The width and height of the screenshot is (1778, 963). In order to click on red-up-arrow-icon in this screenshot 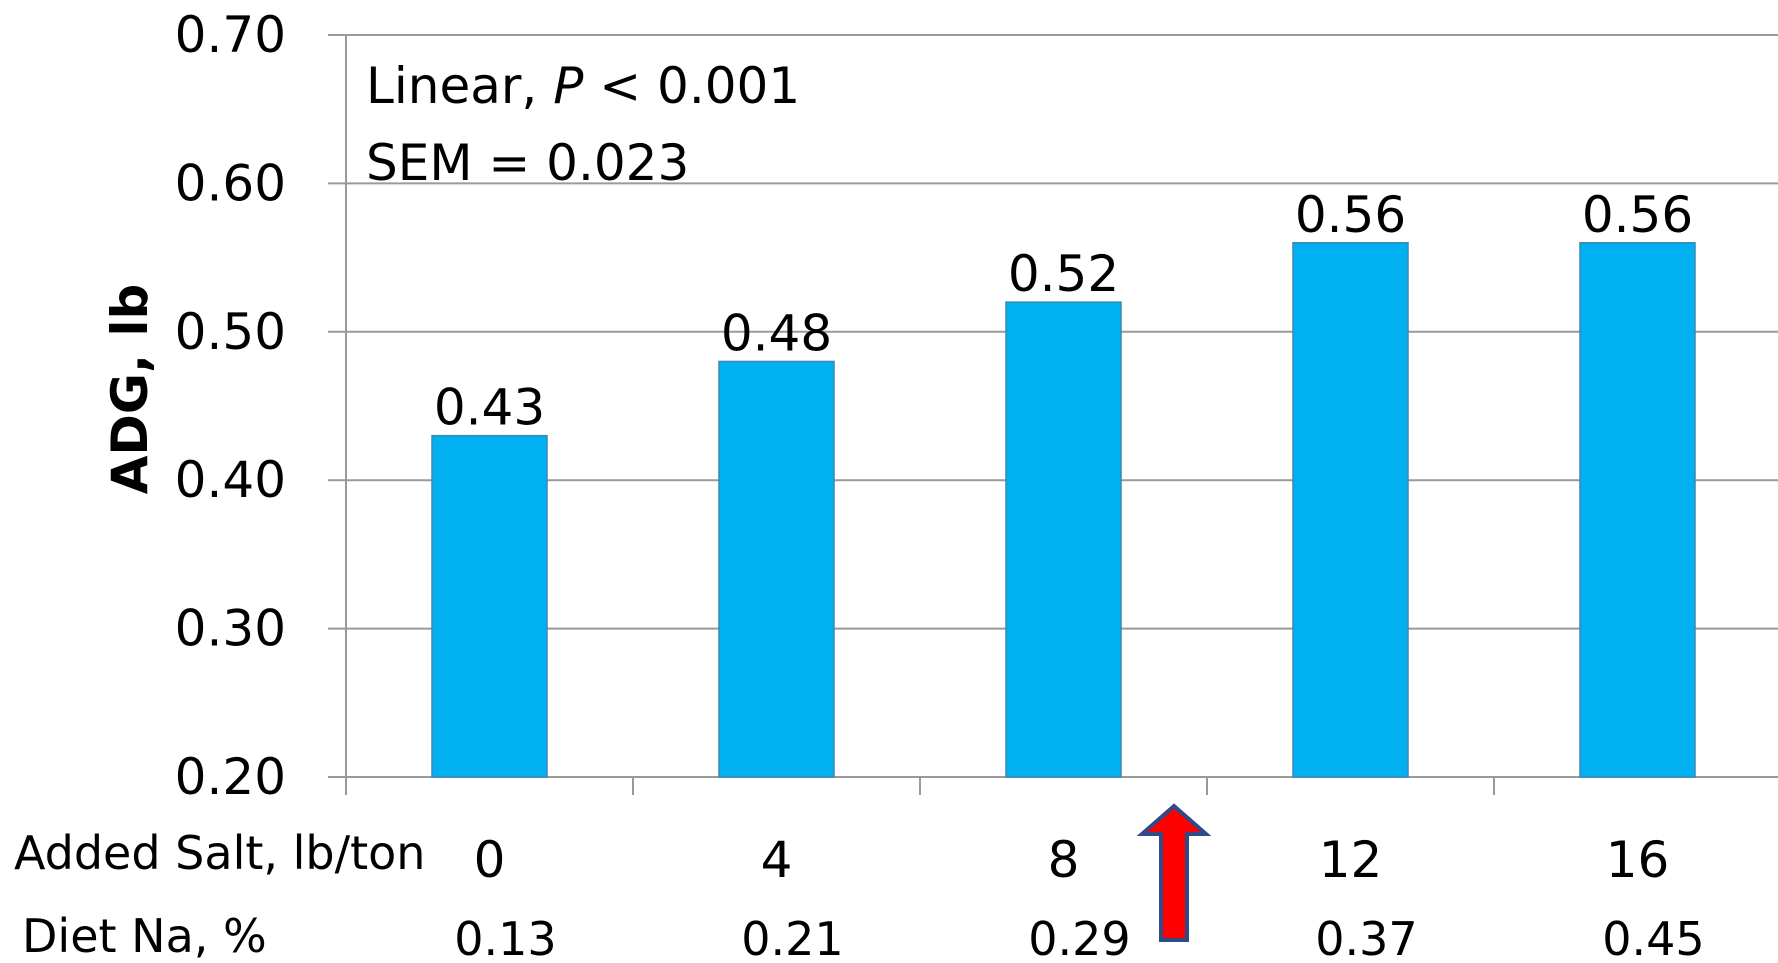, I will do `click(1174, 872)`.